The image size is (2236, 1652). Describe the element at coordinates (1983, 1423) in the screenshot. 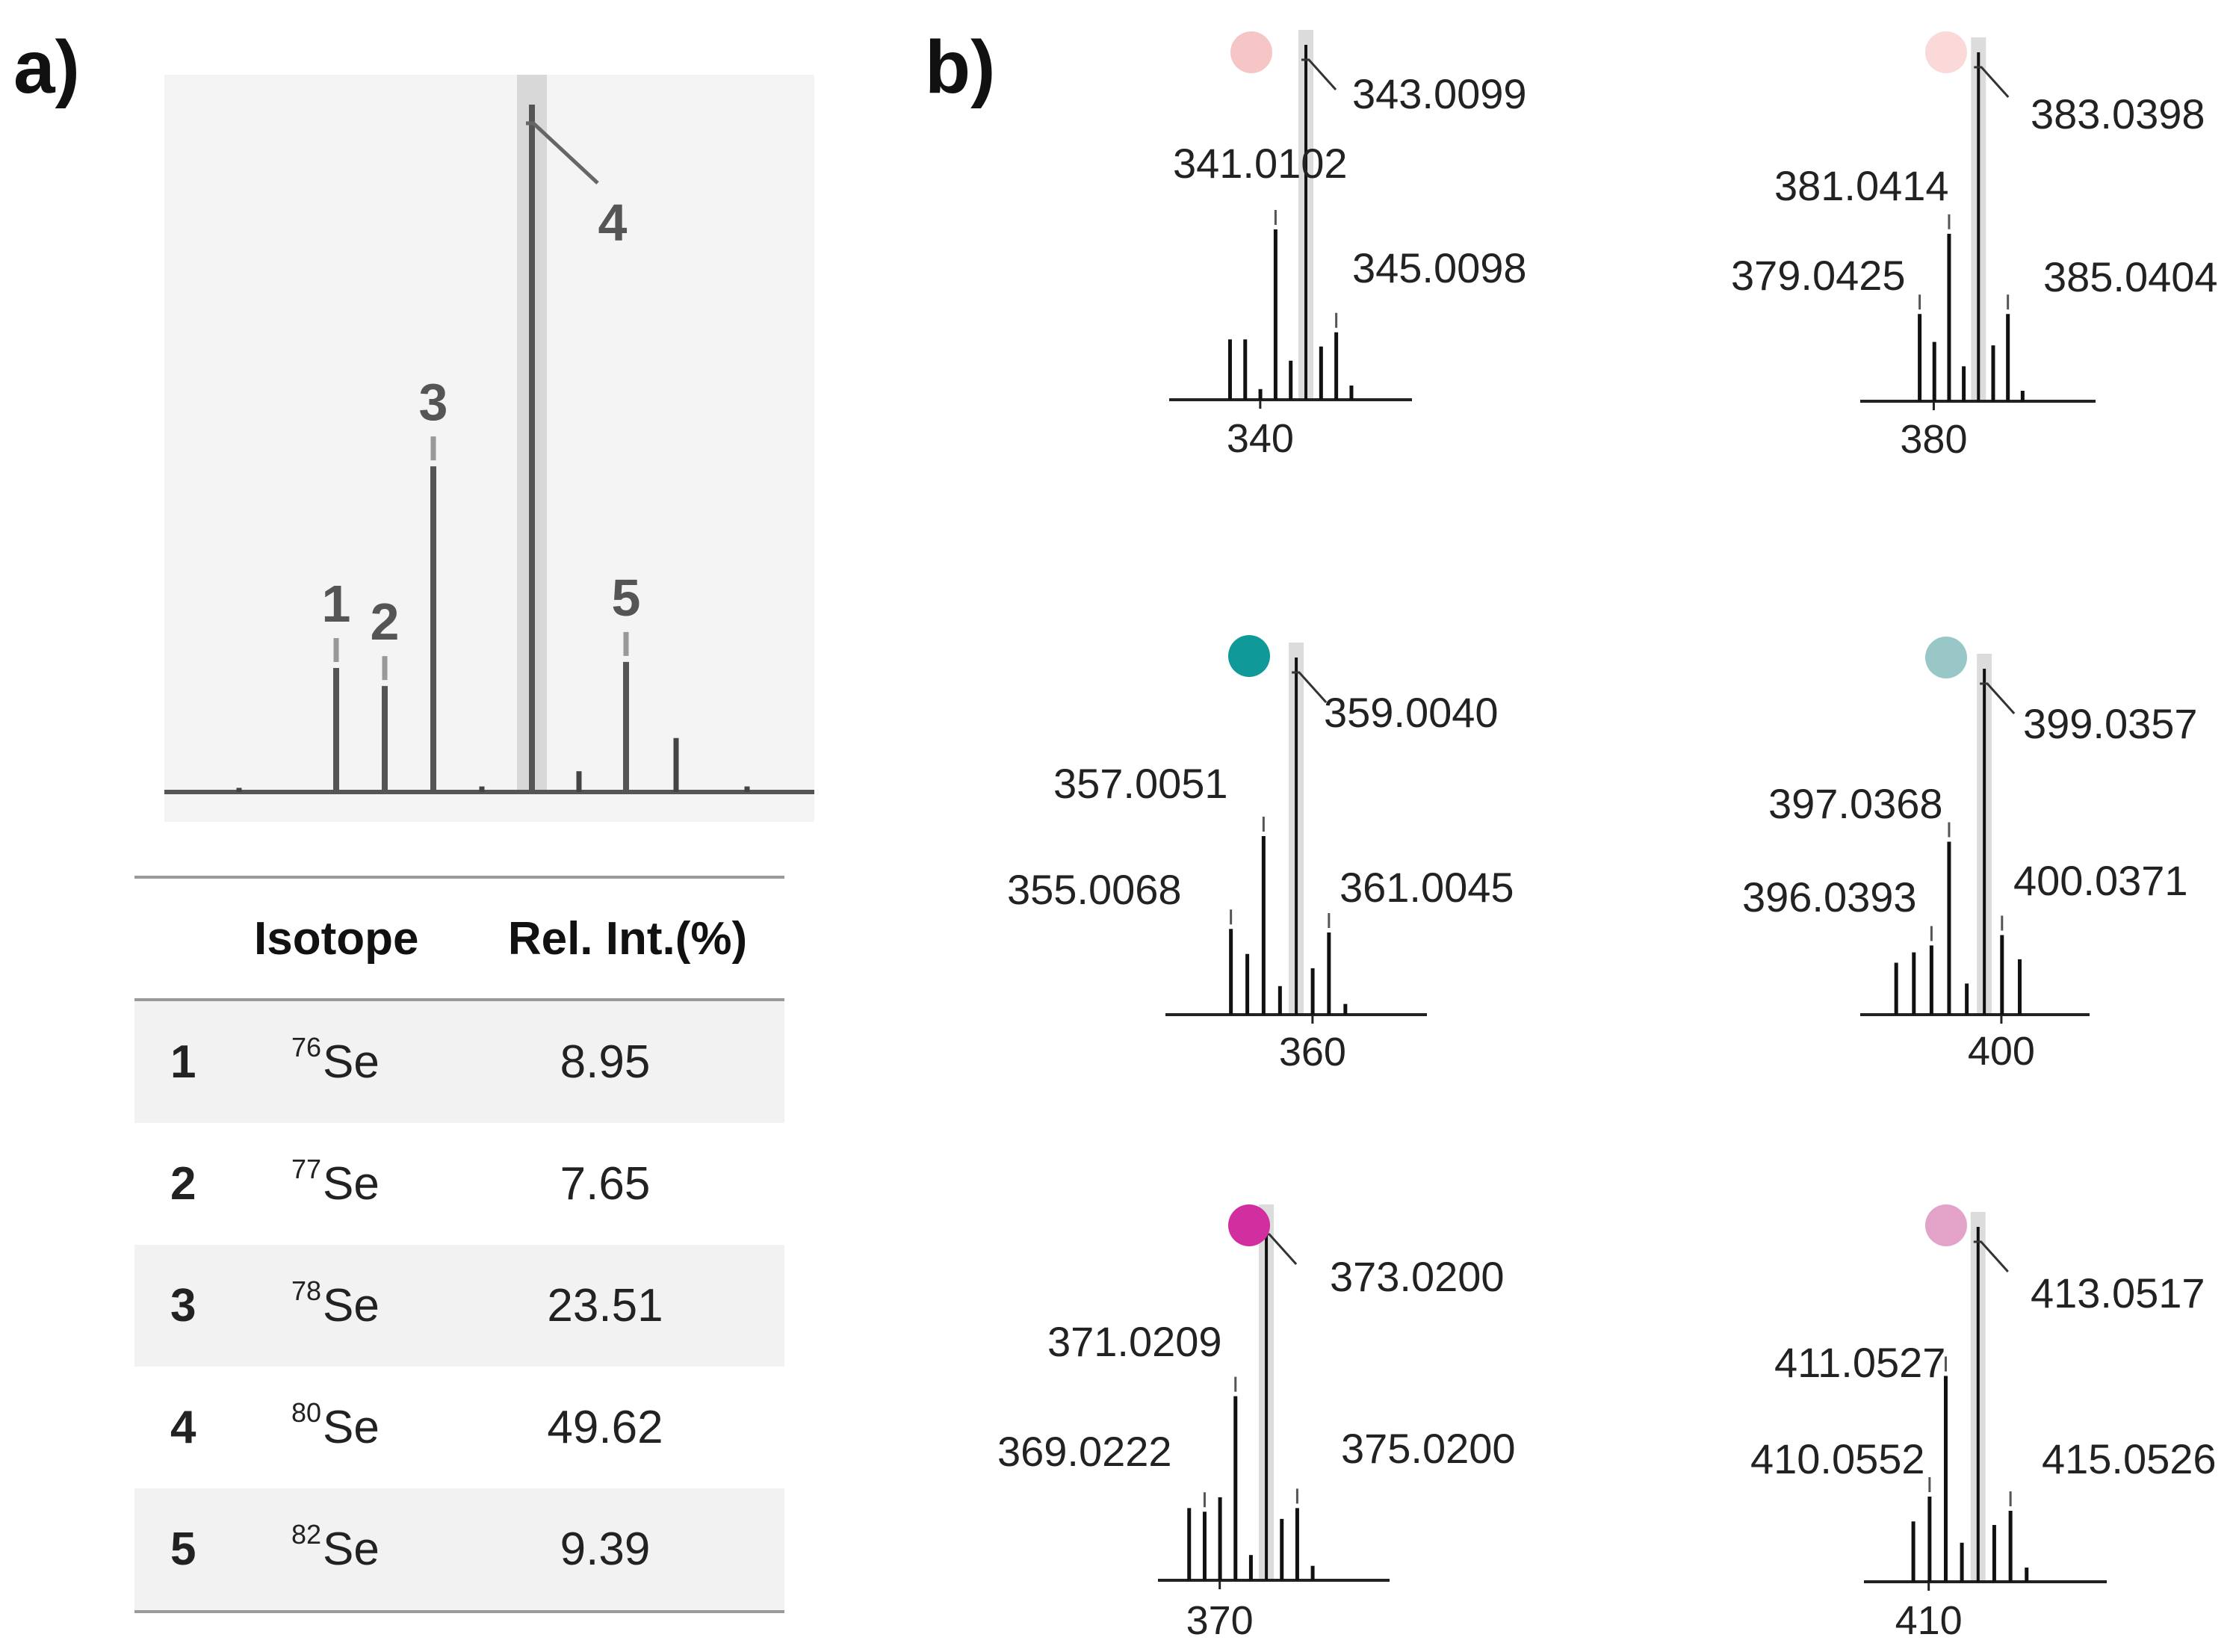

I see `spectrum-b6: 410 410.0552 411.0527 413.0517 415.0526` at that location.